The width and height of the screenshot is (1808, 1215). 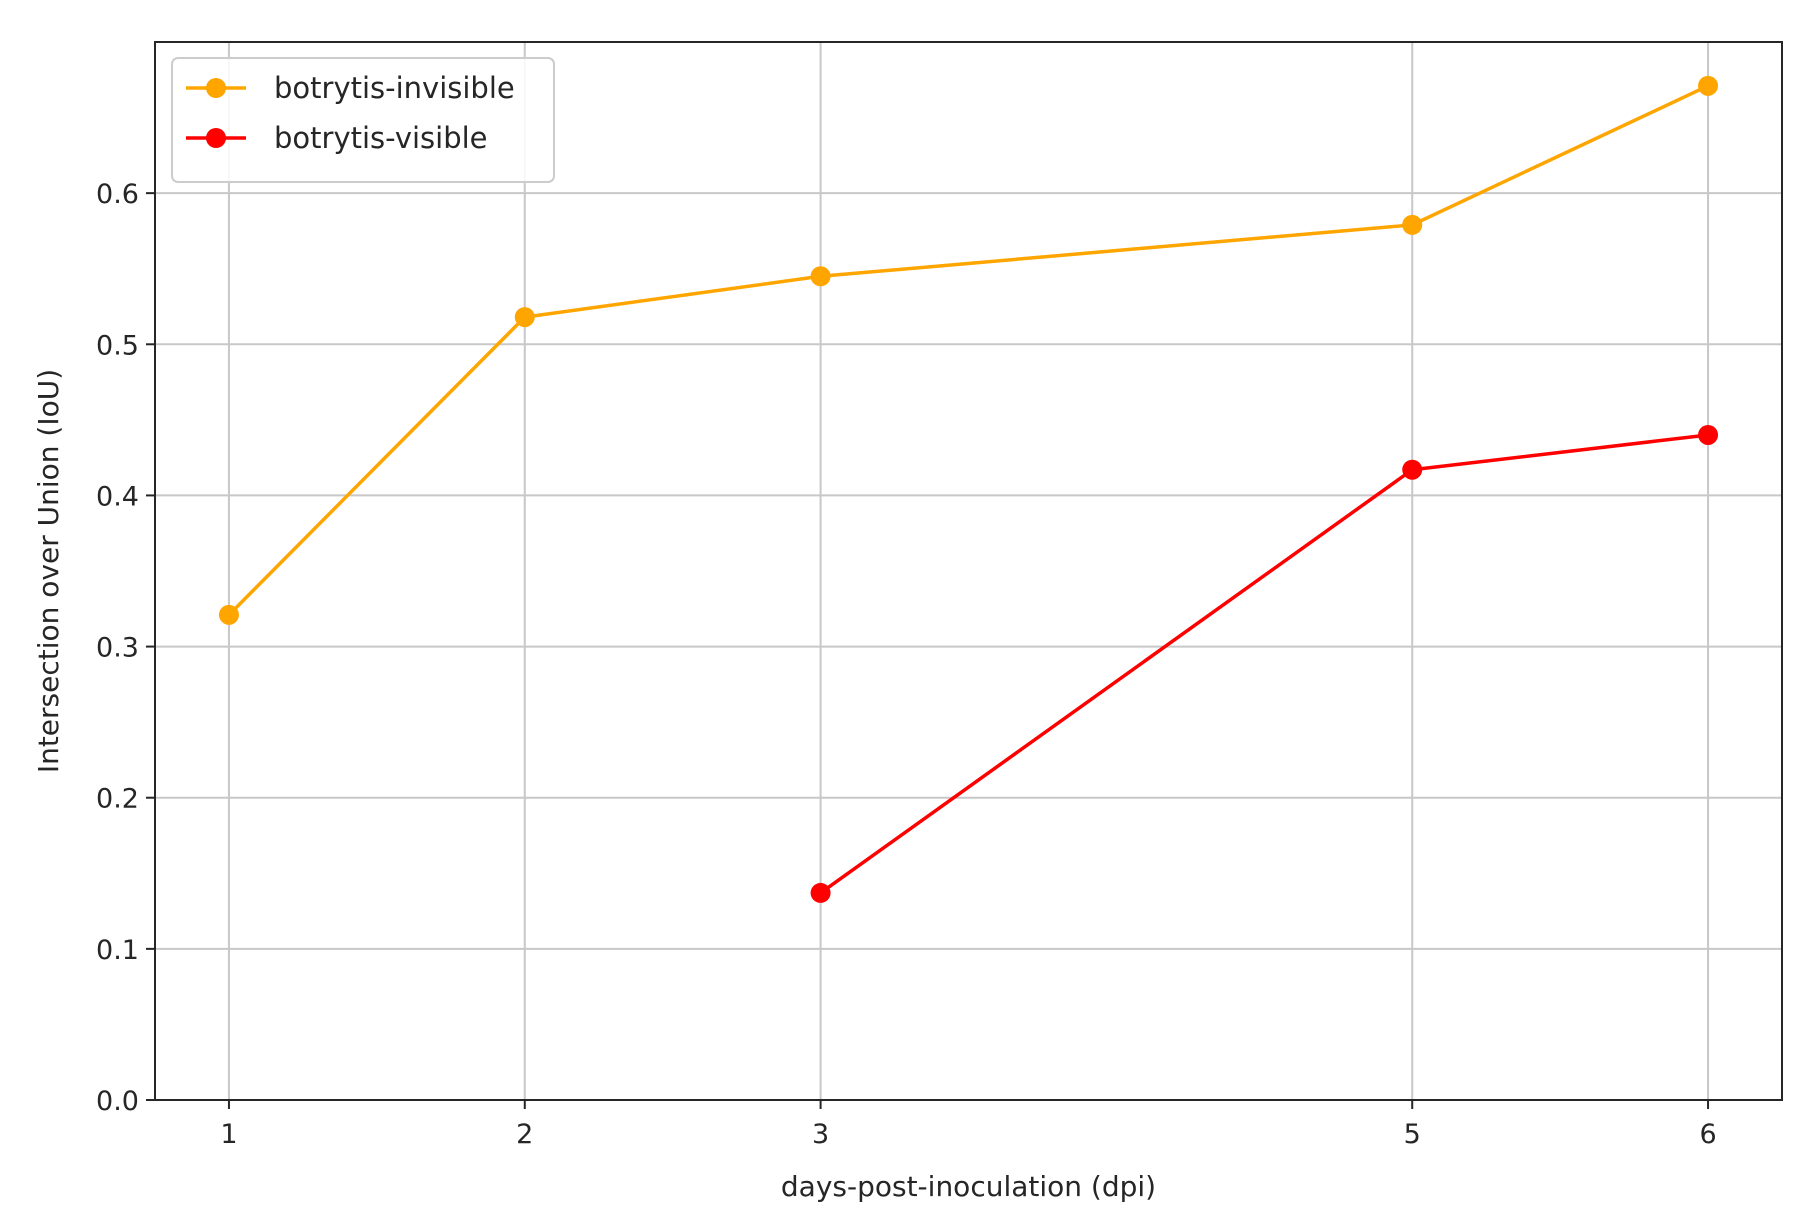 What do you see at coordinates (48, 571) in the screenshot?
I see `y-axis-label: Intersection over Union (IoU)` at bounding box center [48, 571].